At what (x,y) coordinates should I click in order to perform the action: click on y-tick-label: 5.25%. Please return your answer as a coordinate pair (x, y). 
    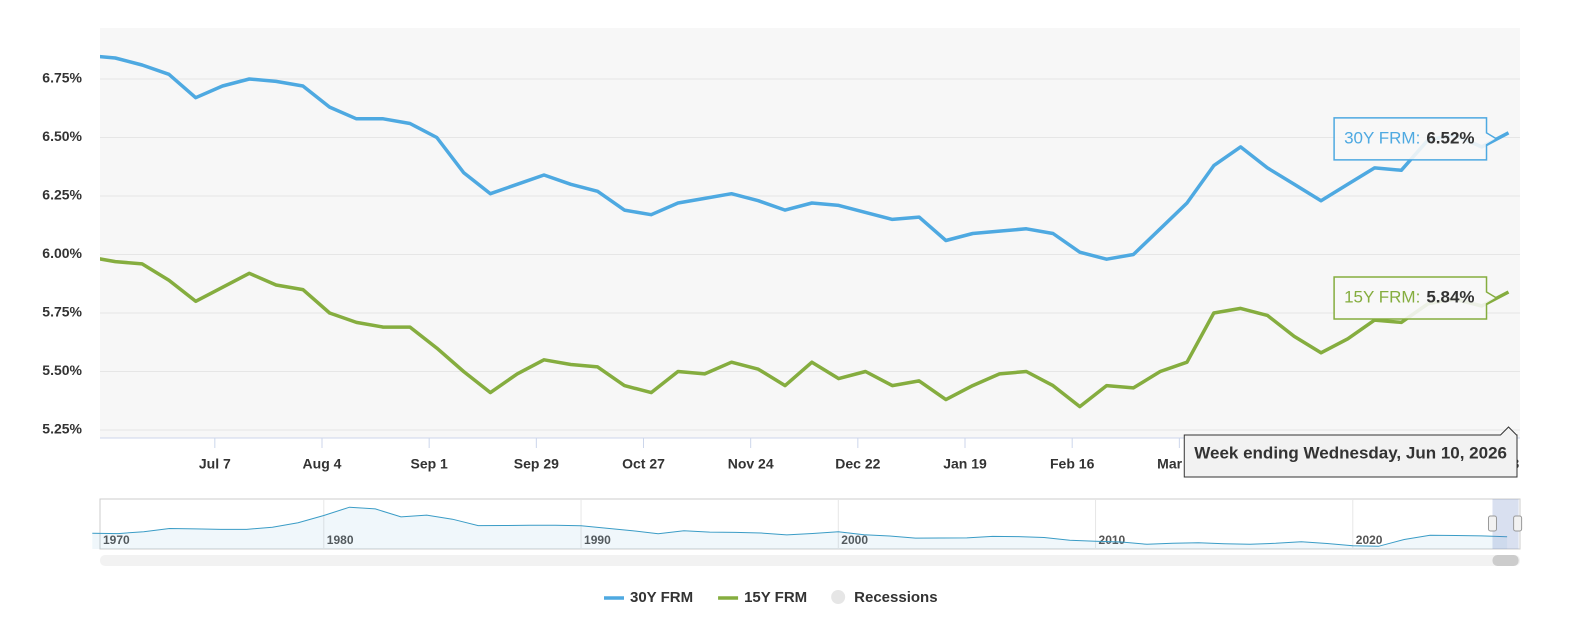
    Looking at the image, I should click on (62, 429).